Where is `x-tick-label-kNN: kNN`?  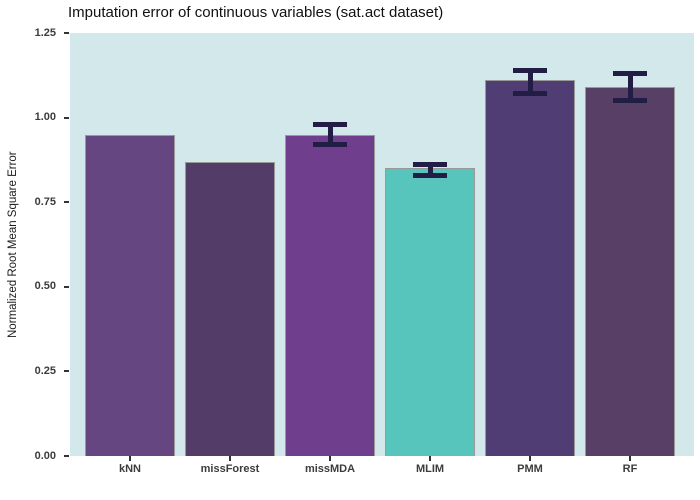 x-tick-label-kNN: kNN is located at coordinates (129, 469).